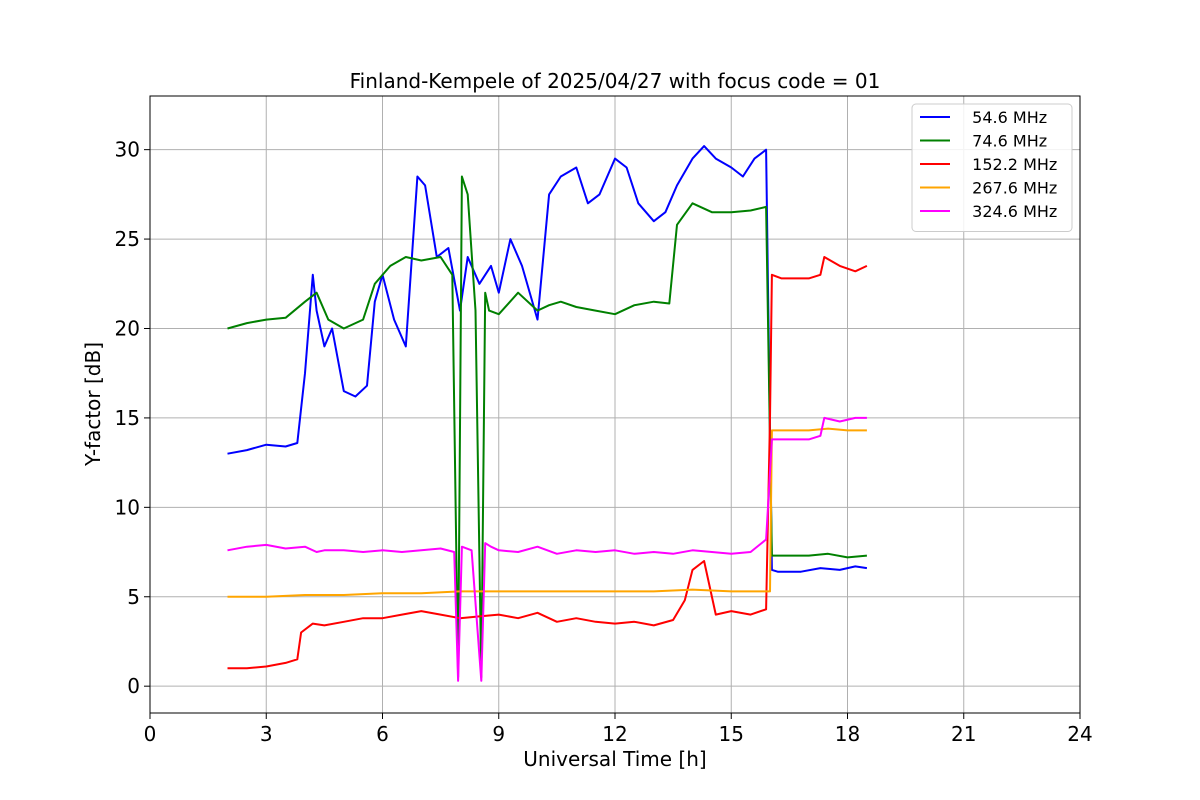  Describe the element at coordinates (1004, 117) in the screenshot. I see `legend-label-1: 54.6 MHz` at that location.